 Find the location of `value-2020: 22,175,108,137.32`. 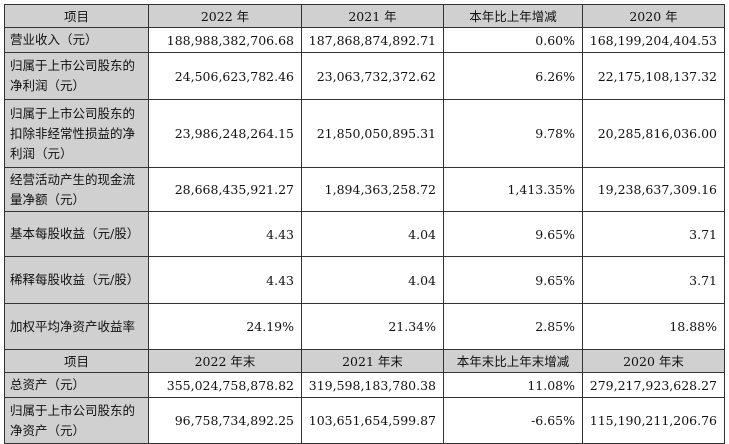

value-2020: 22,175,108,137.32 is located at coordinates (653, 76).